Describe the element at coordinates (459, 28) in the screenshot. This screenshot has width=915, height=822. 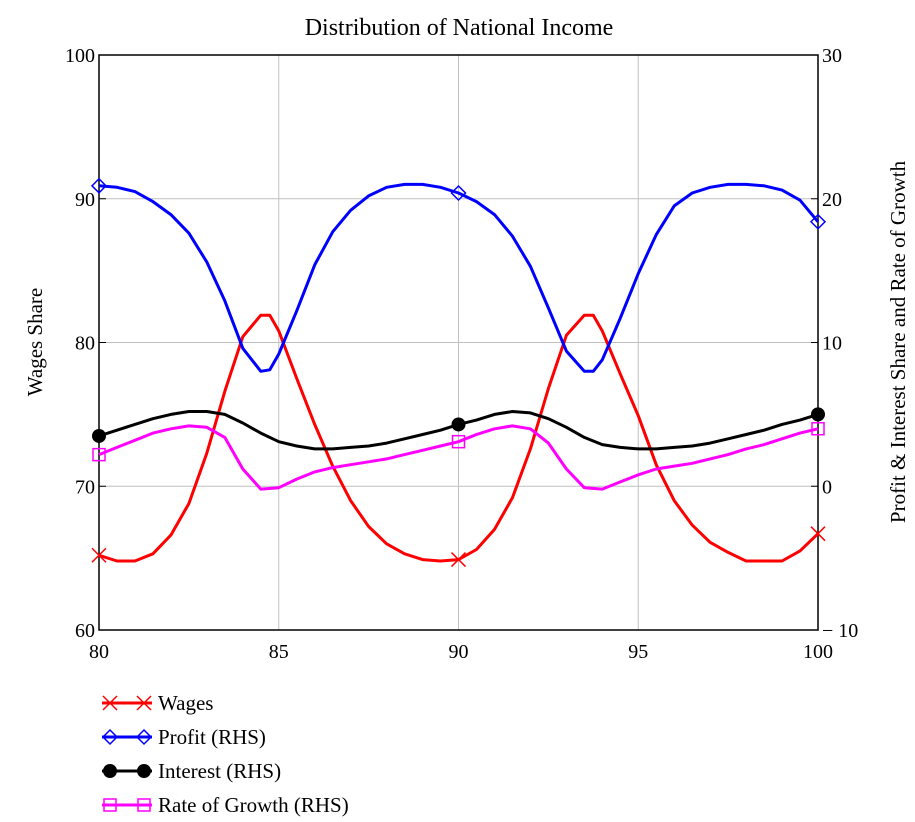
I see `chart-title: Distribution of National Income` at that location.